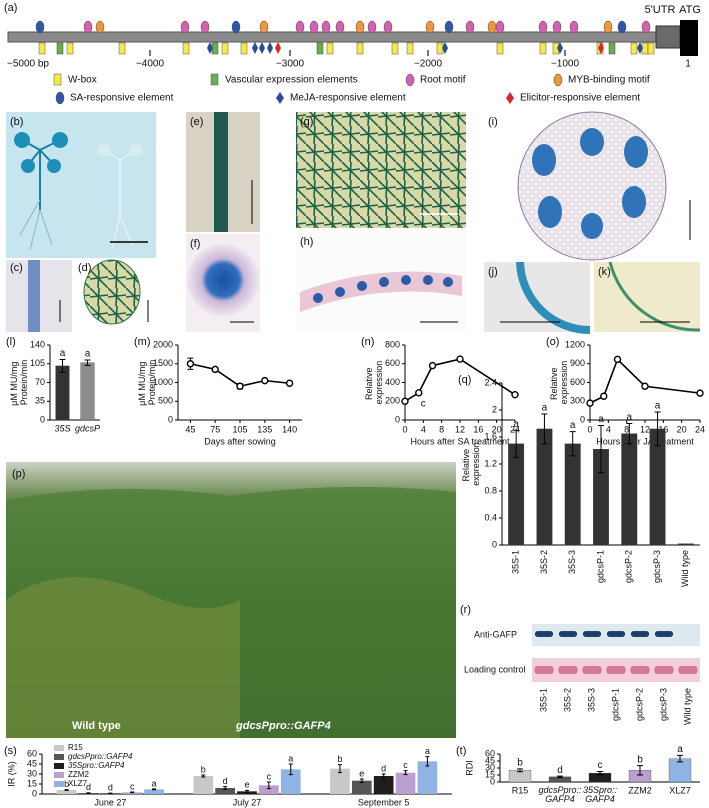 This screenshot has width=709, height=808. What do you see at coordinates (11, 774) in the screenshot?
I see `y-axis-title: IR (%)` at bounding box center [11, 774].